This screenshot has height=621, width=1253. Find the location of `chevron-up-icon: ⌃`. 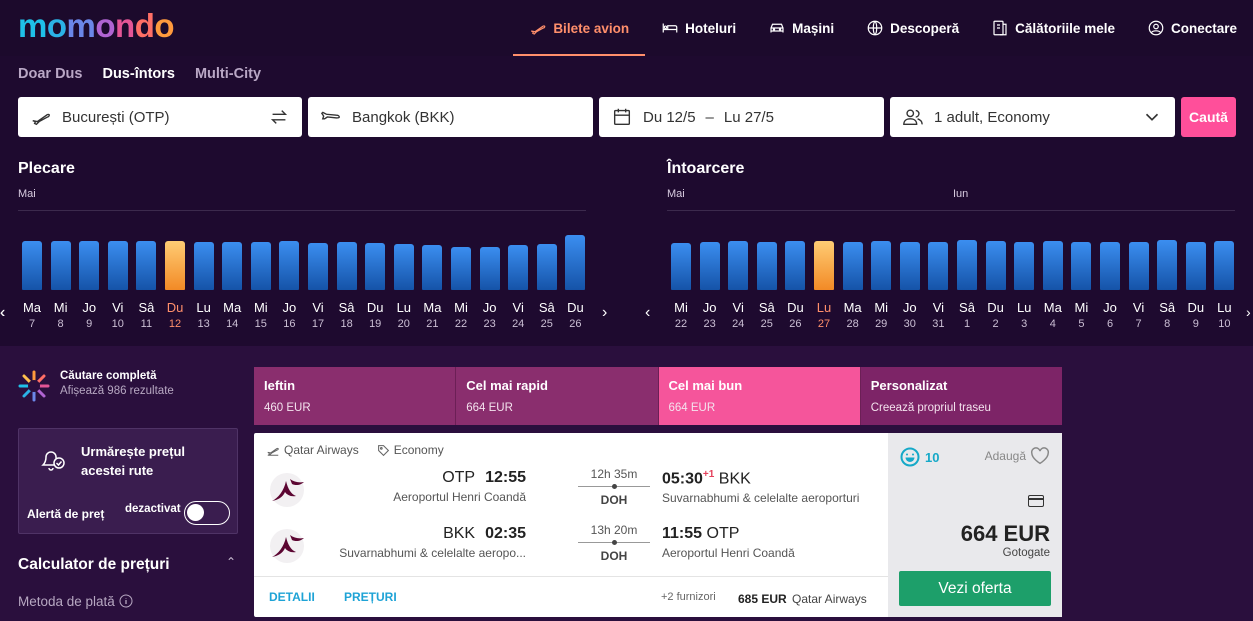

chevron-up-icon: ⌃ is located at coordinates (231, 562).